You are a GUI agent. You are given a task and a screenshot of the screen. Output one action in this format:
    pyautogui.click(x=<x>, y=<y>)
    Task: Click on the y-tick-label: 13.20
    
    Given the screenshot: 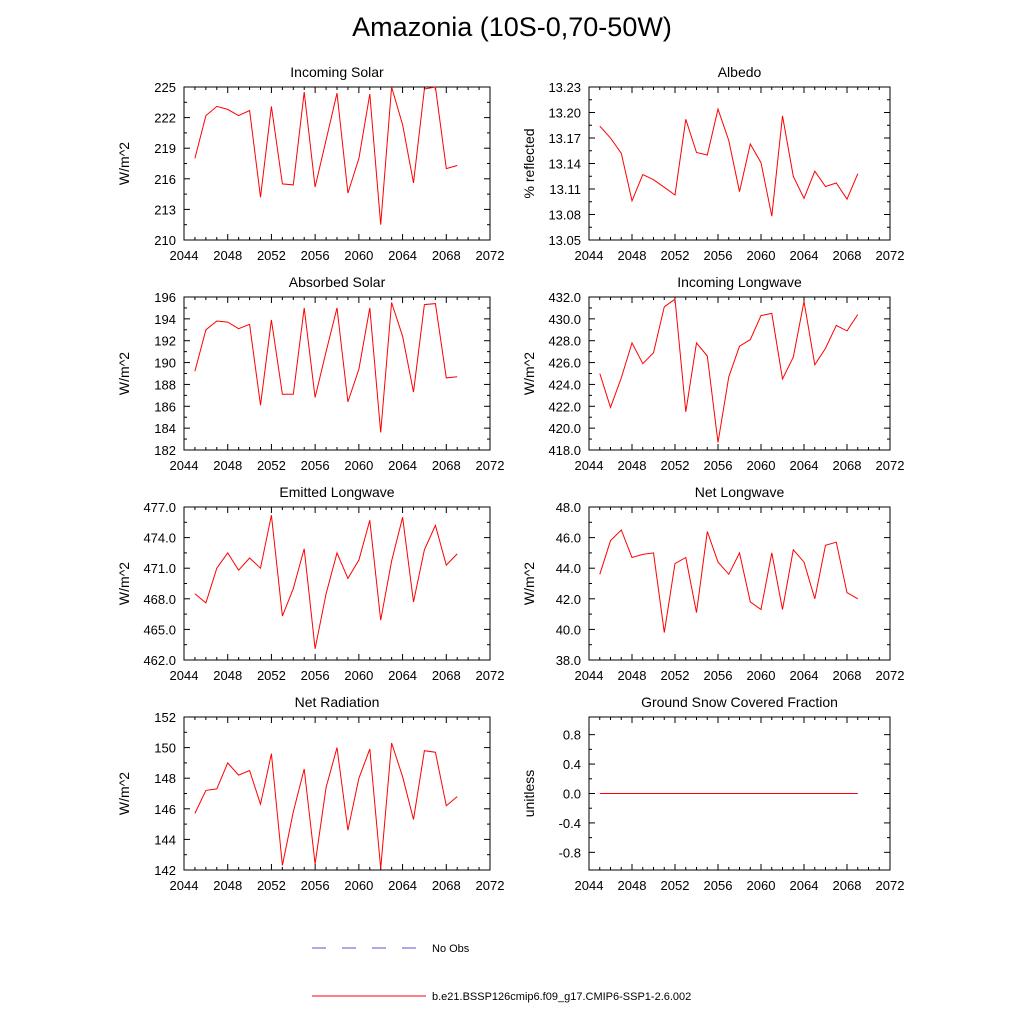 What is the action you would take?
    pyautogui.click(x=564, y=113)
    